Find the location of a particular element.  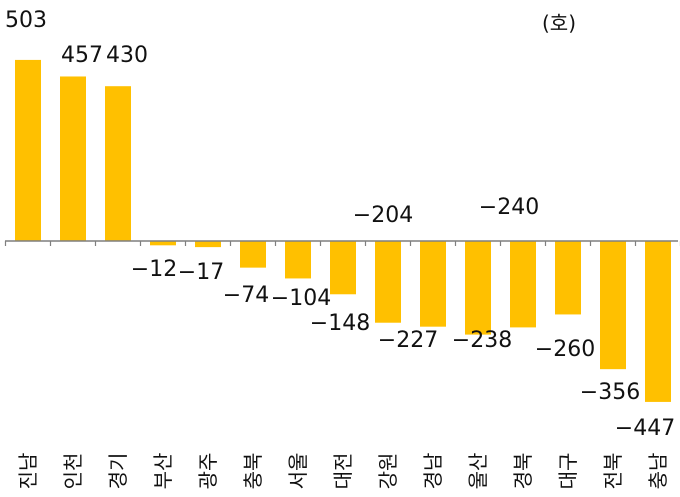

category-label-12: 경북 is located at coordinates (523, 471).